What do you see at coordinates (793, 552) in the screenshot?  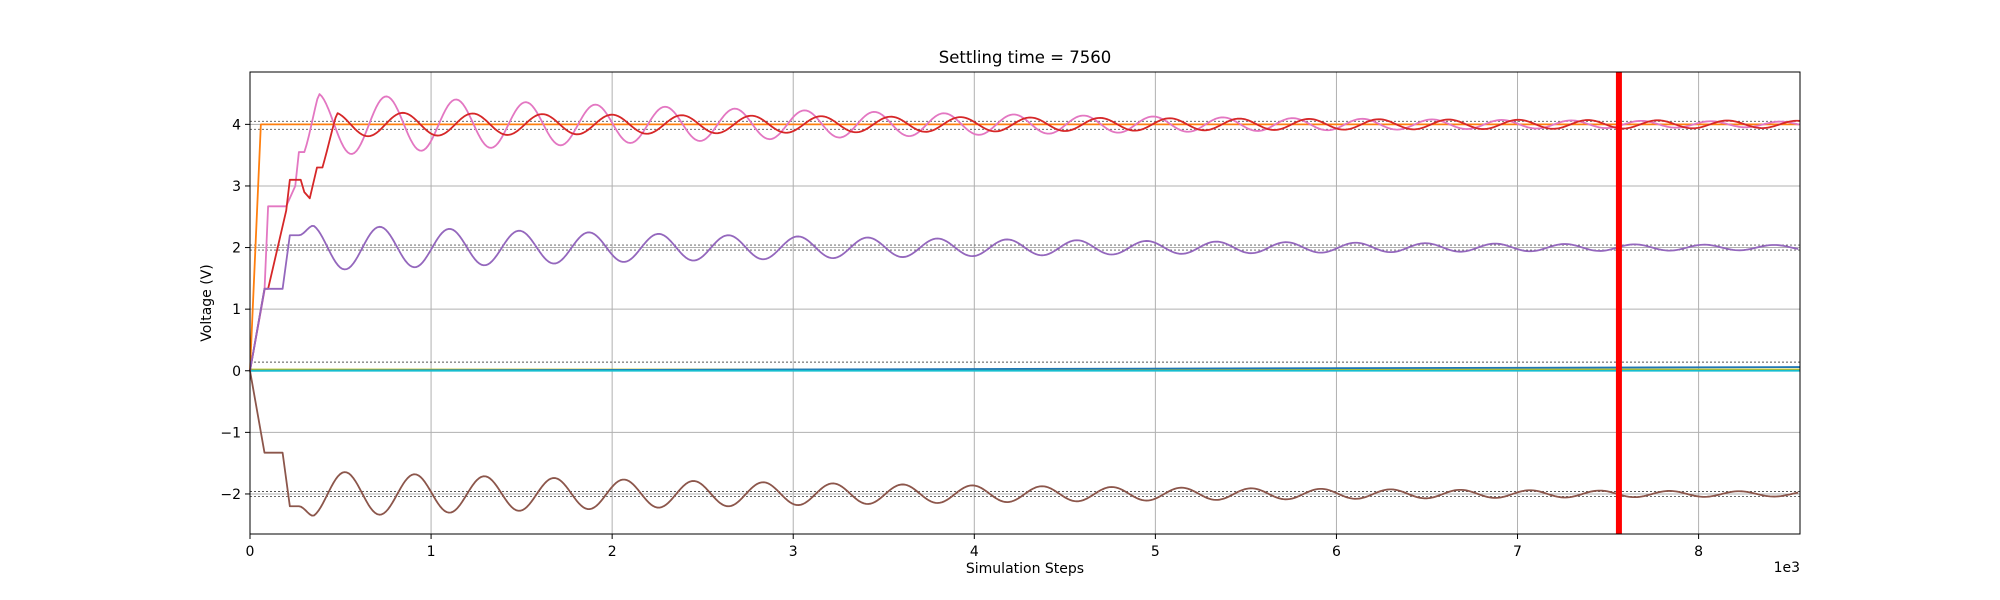 I see `x-tick-label: 3` at bounding box center [793, 552].